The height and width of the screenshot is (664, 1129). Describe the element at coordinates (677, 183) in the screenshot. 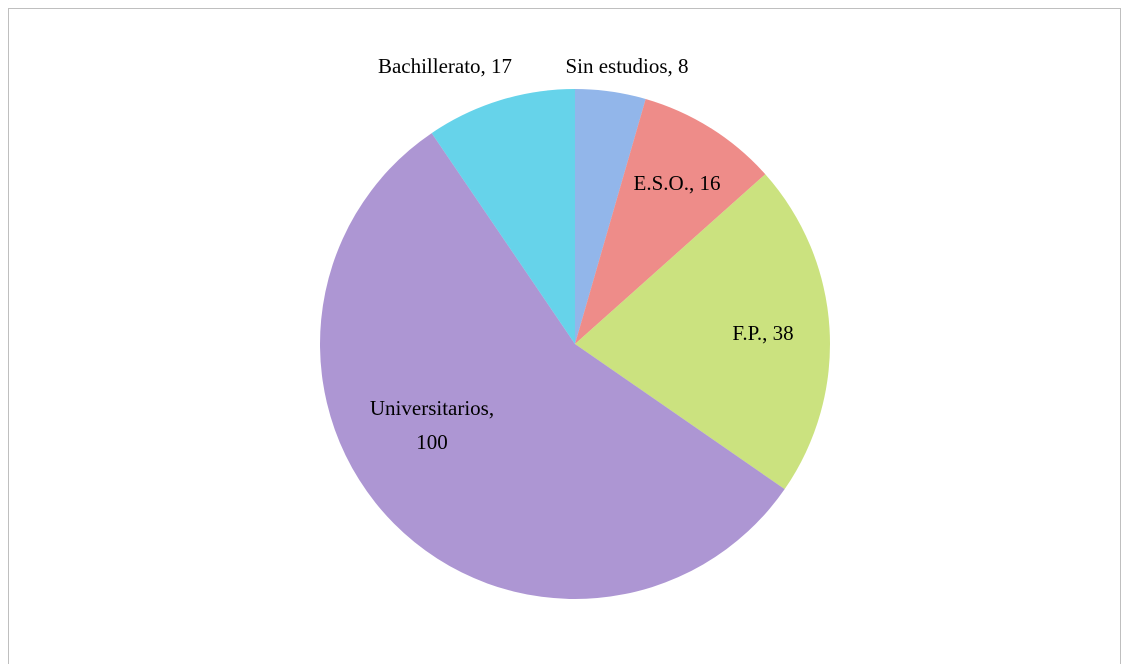

I see `data-label: E.S.O., 16` at that location.